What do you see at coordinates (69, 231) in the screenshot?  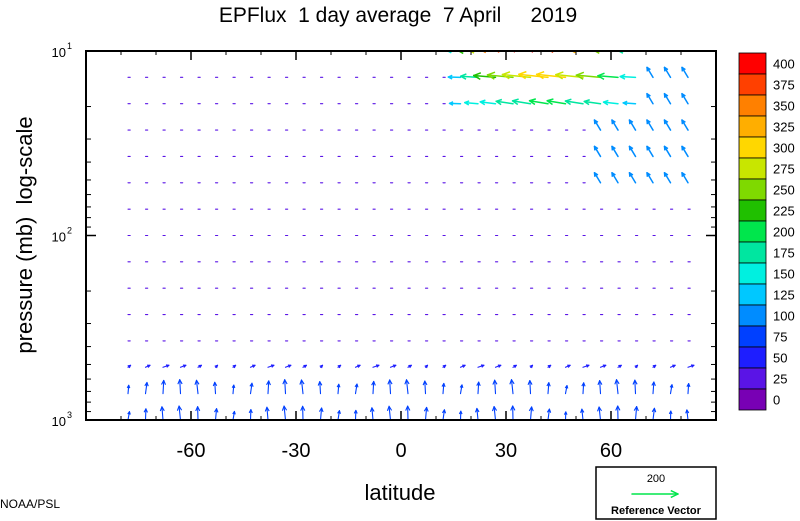 I see `y-tick-exponent: 2` at bounding box center [69, 231].